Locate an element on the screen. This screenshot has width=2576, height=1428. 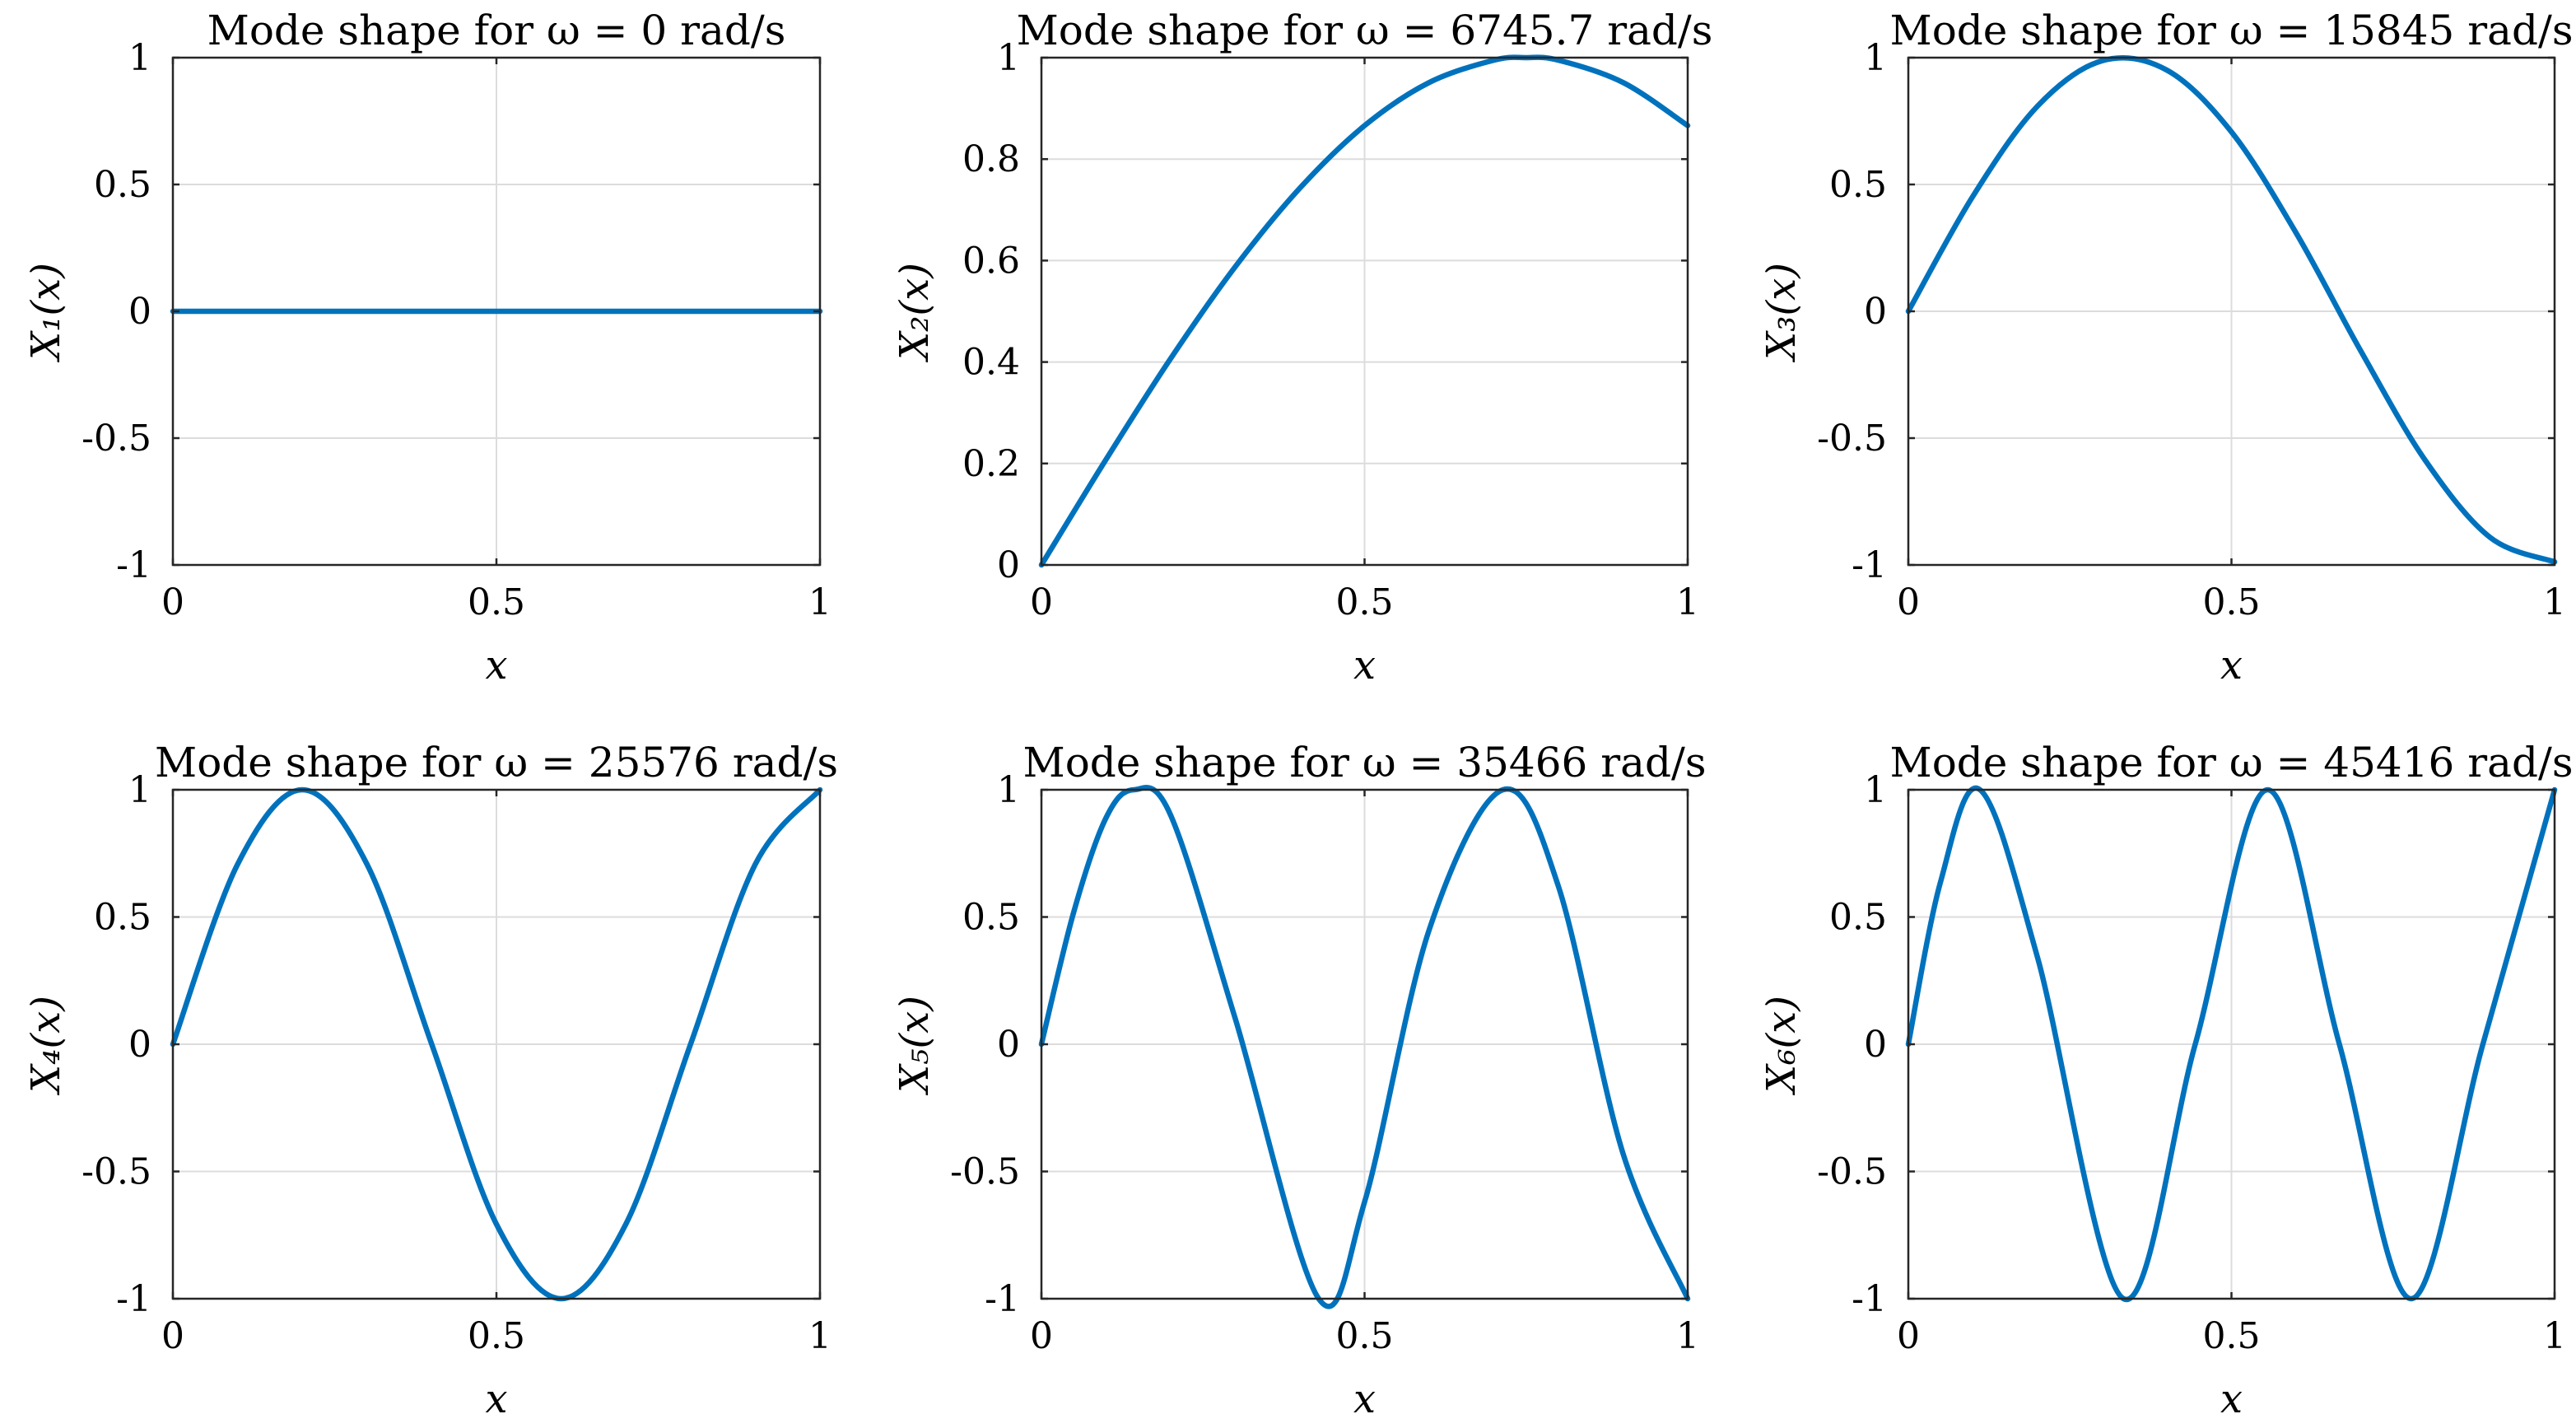
y-axis-label: X₅(x) is located at coordinates (915, 1046).